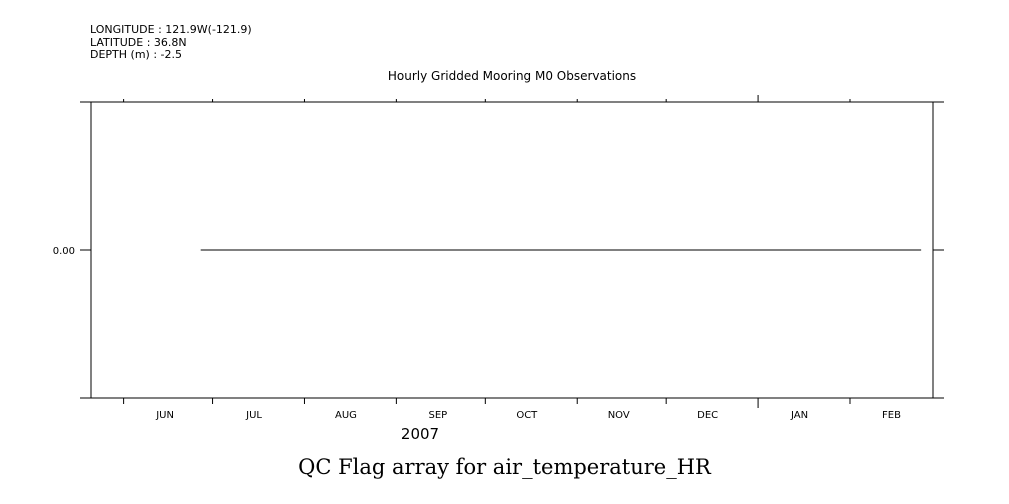 The height and width of the screenshot is (504, 1009). What do you see at coordinates (346, 415) in the screenshot?
I see `x-tick-label: AUG` at bounding box center [346, 415].